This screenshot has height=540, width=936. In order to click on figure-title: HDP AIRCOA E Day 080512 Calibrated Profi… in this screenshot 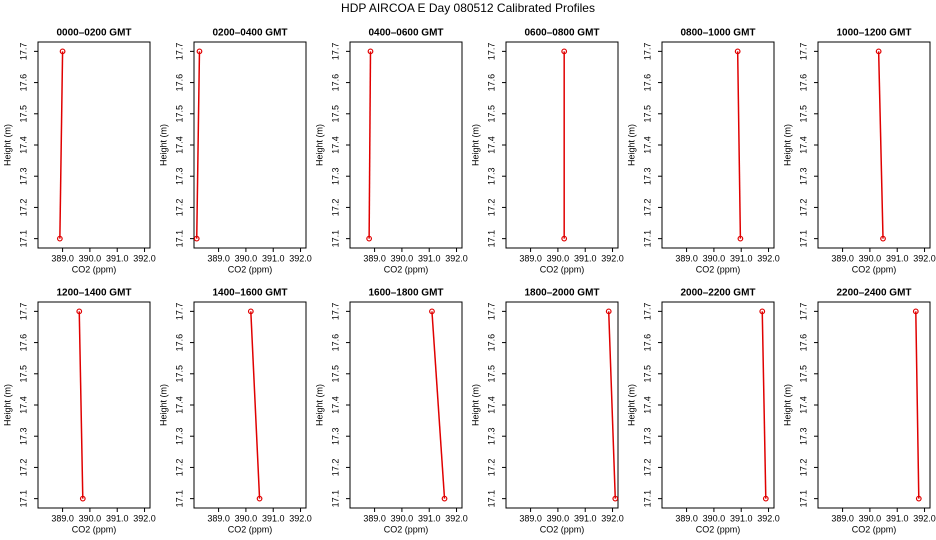, I will do `click(468, 8)`.